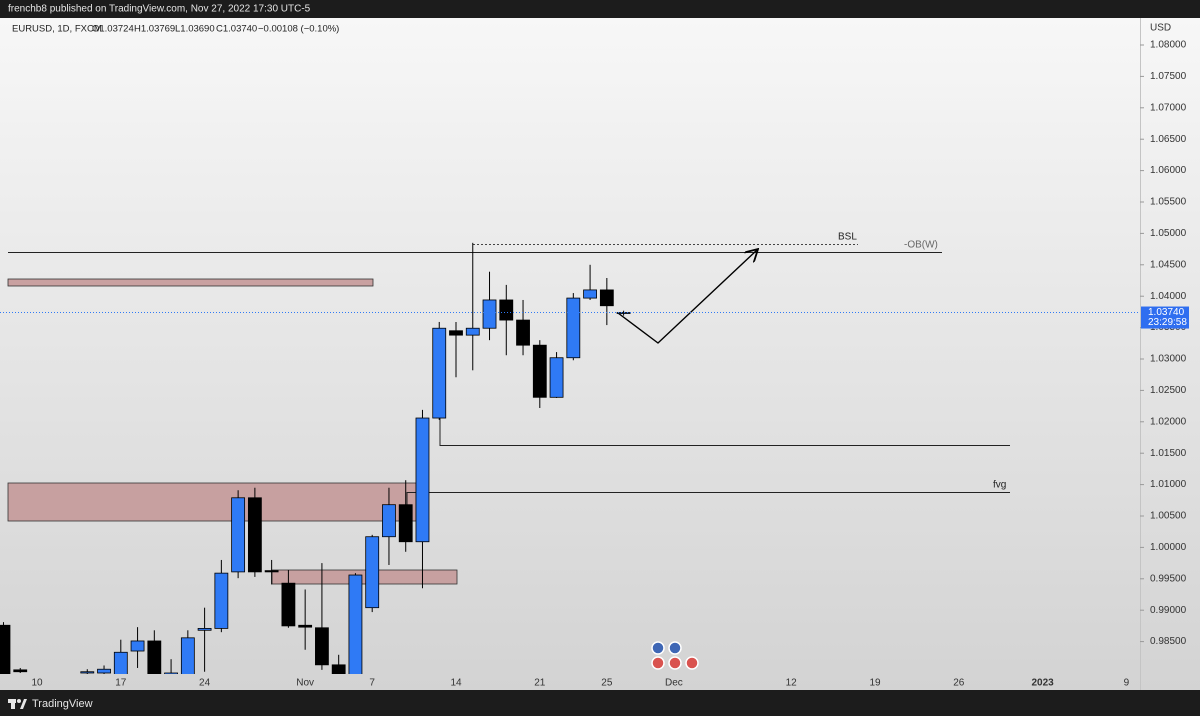 The height and width of the screenshot is (721, 1200). What do you see at coordinates (1167, 322) in the screenshot?
I see `countdown: 23:29:58` at bounding box center [1167, 322].